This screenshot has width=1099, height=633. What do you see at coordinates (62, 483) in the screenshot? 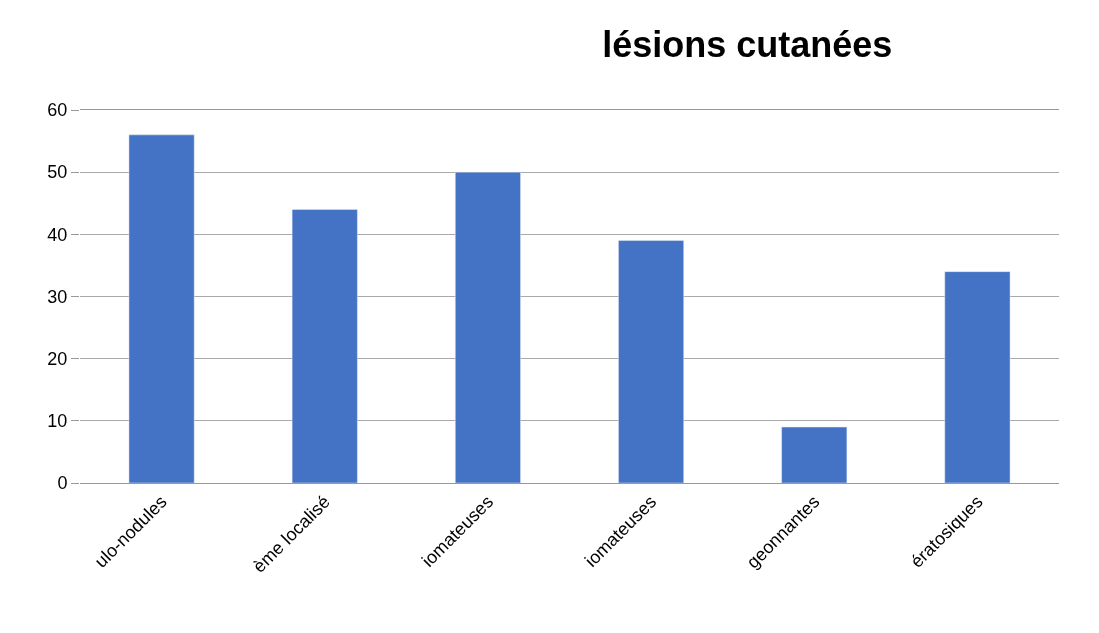
I see `y-tick-label: 0` at bounding box center [62, 483].